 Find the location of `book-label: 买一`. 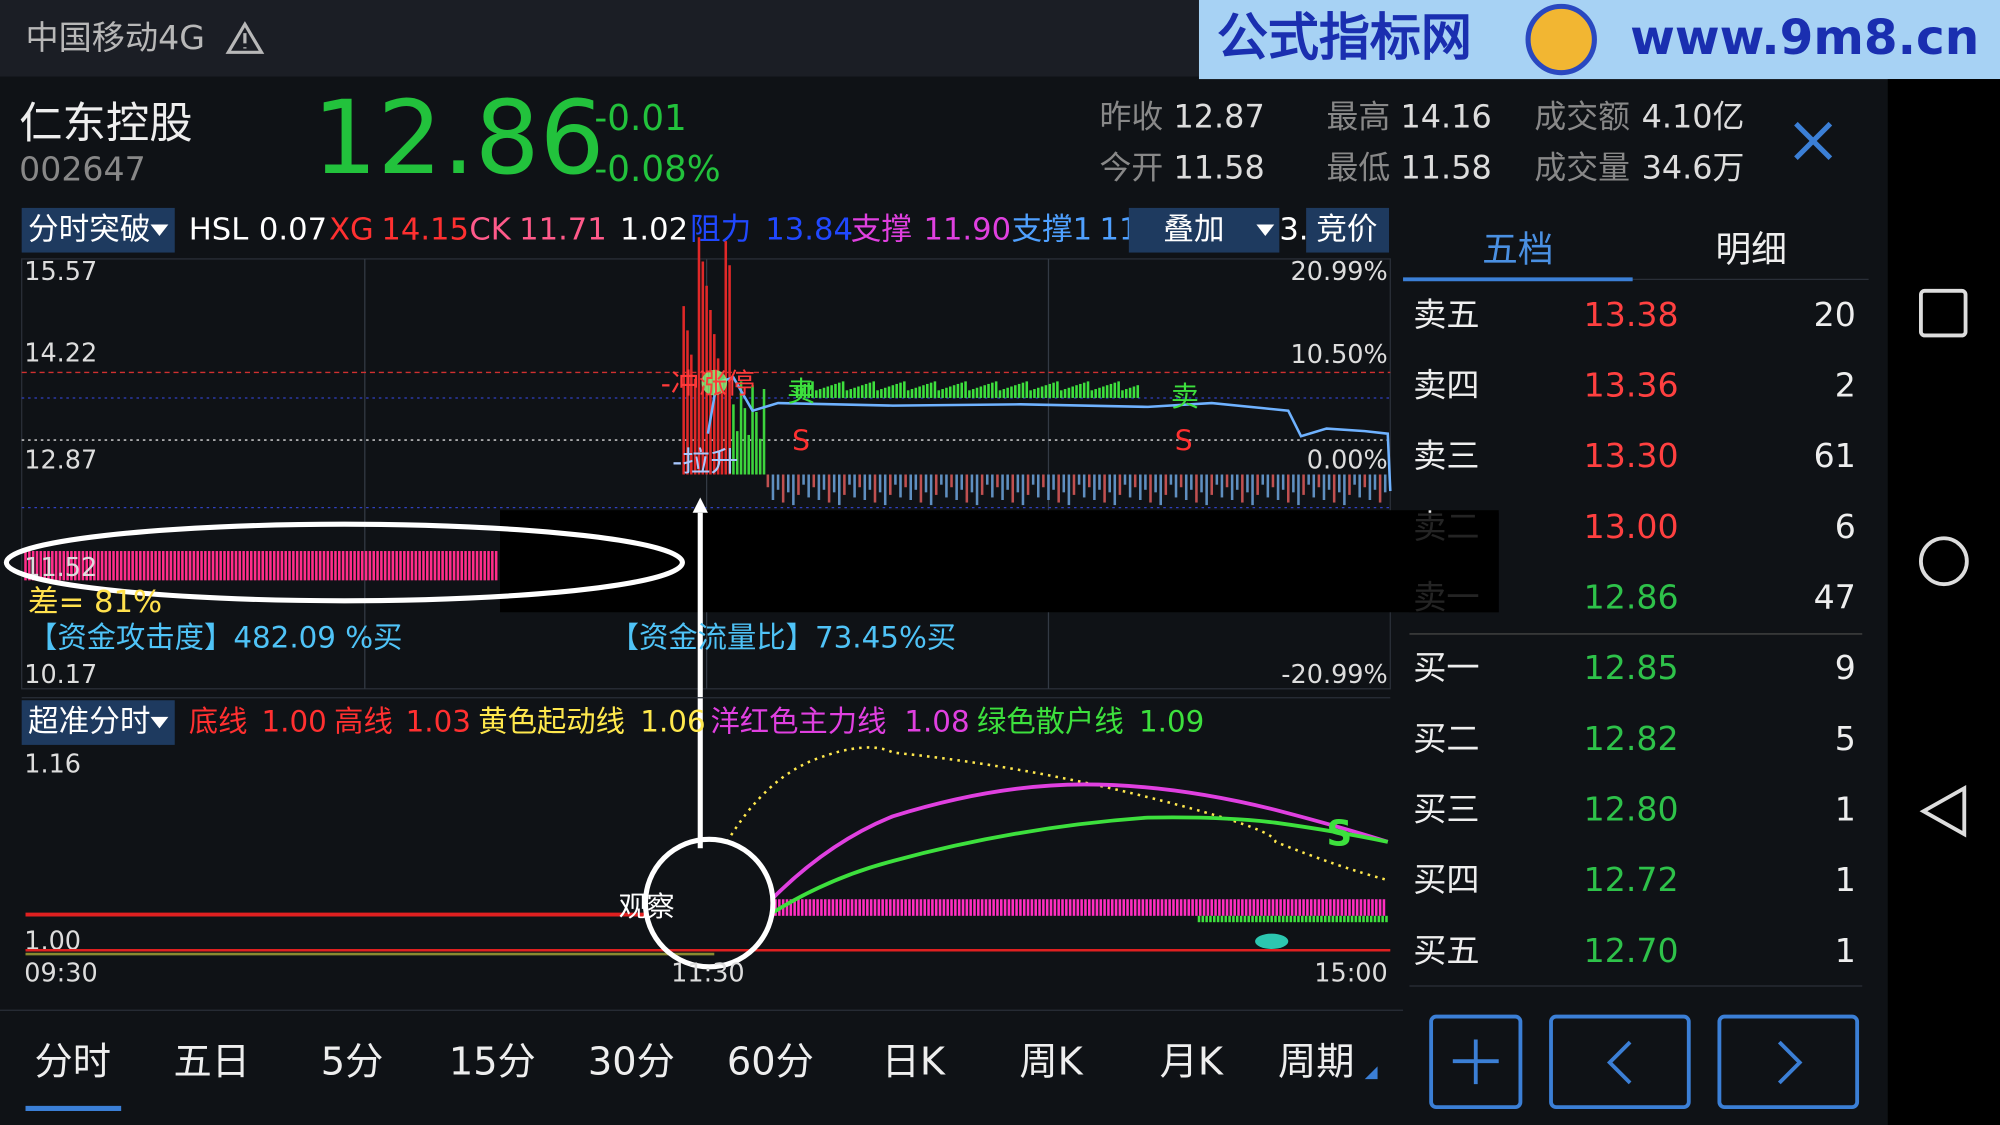

book-label: 买一 is located at coordinates (1446, 667).